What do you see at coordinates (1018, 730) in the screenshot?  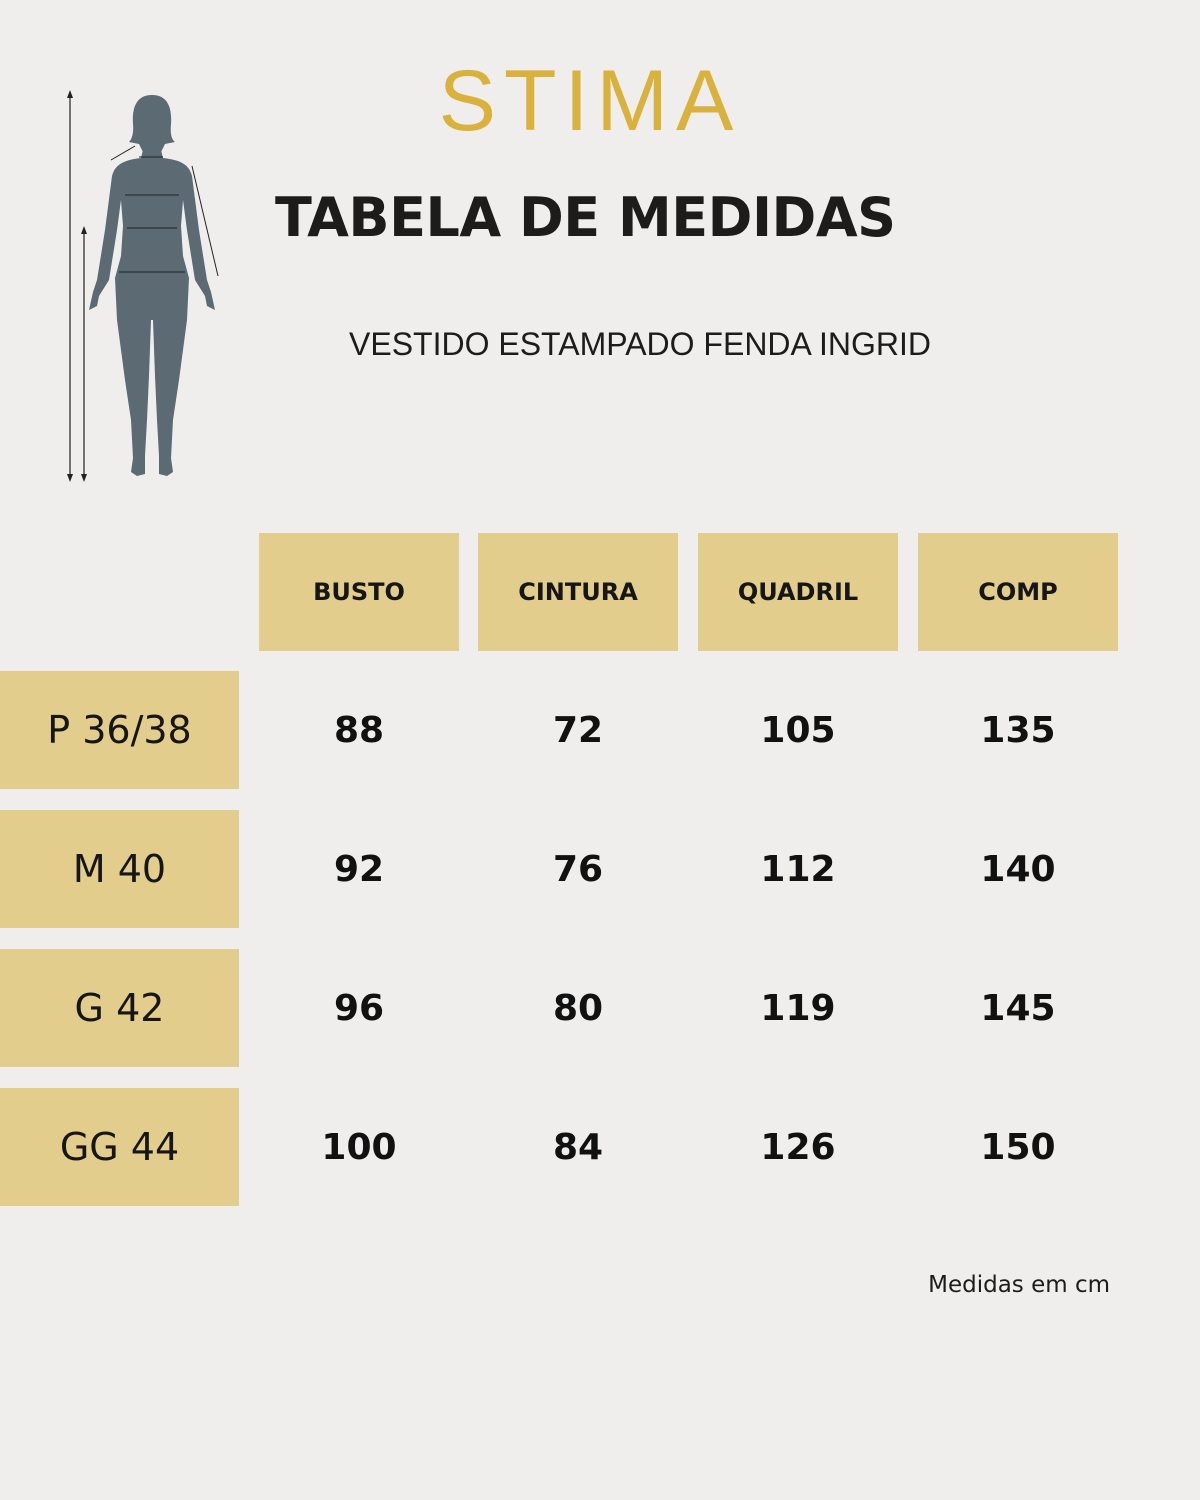 I see `table-cell: 135` at bounding box center [1018, 730].